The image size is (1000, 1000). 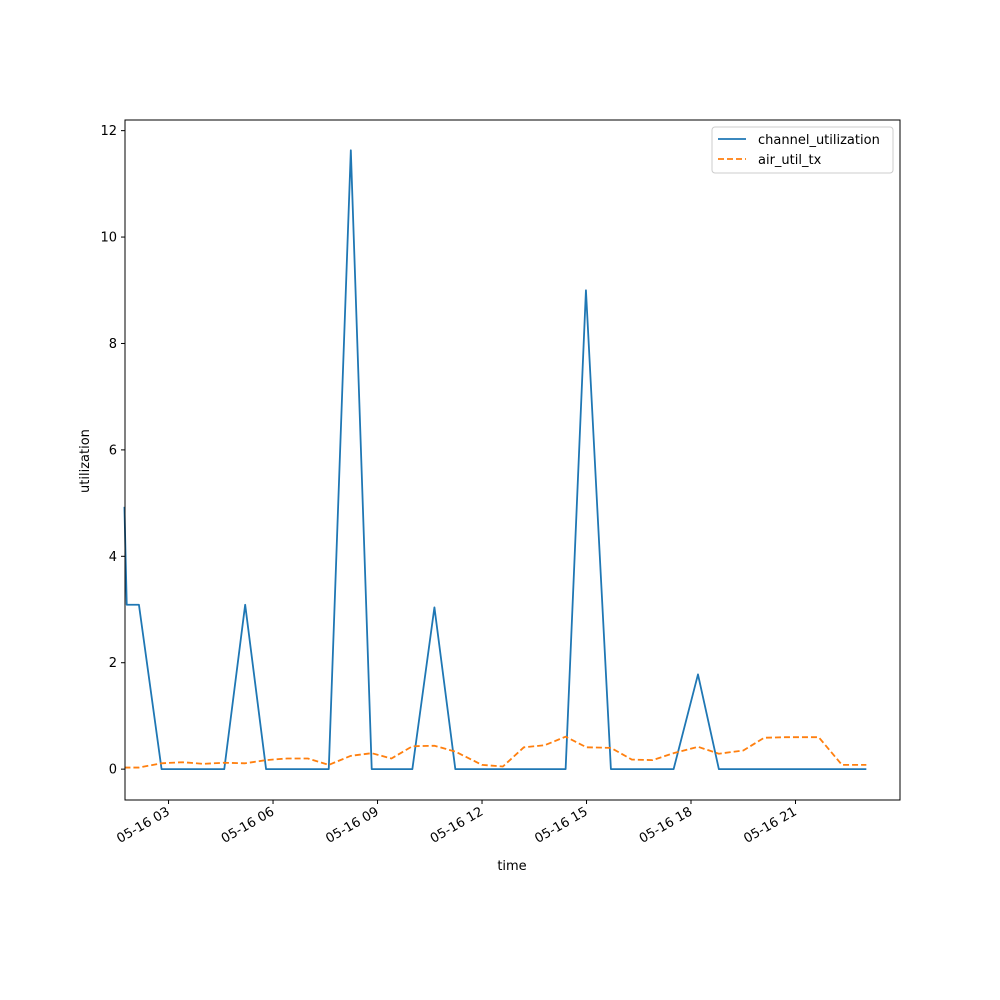 I want to click on x-tick-label: 05-16 18, so click(x=666, y=825).